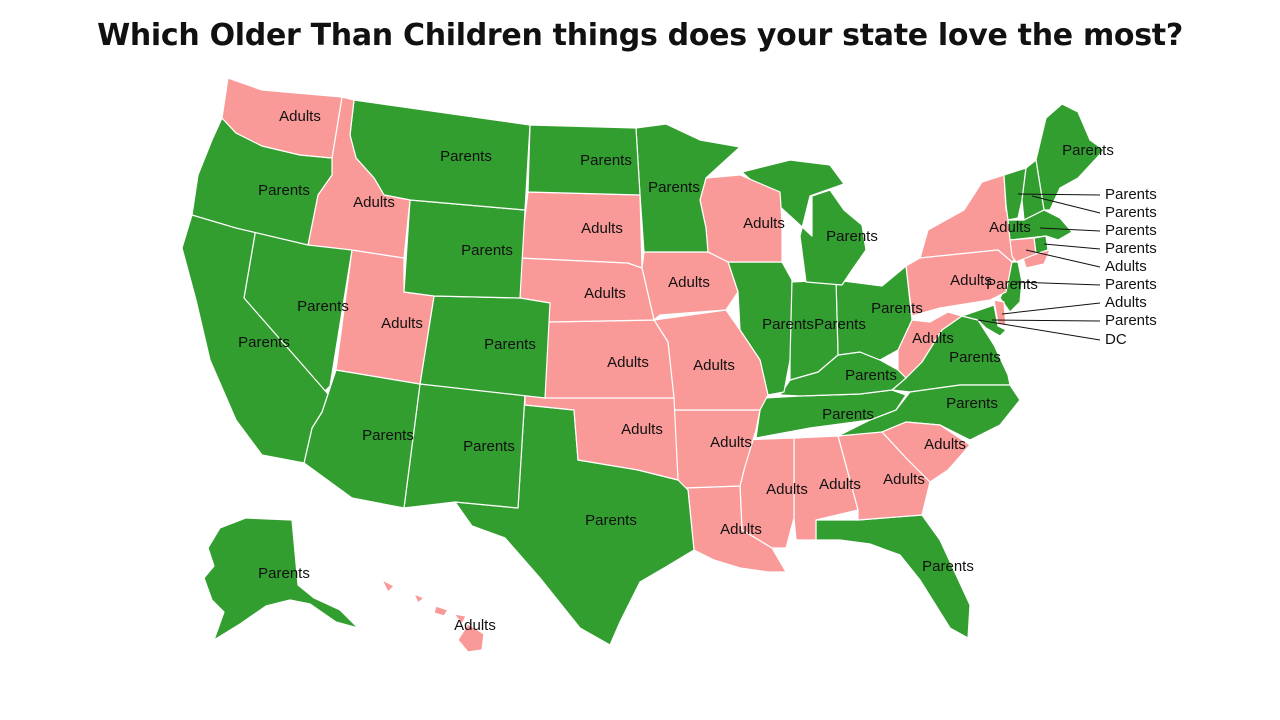  I want to click on state-label-il: Parents, so click(788, 324).